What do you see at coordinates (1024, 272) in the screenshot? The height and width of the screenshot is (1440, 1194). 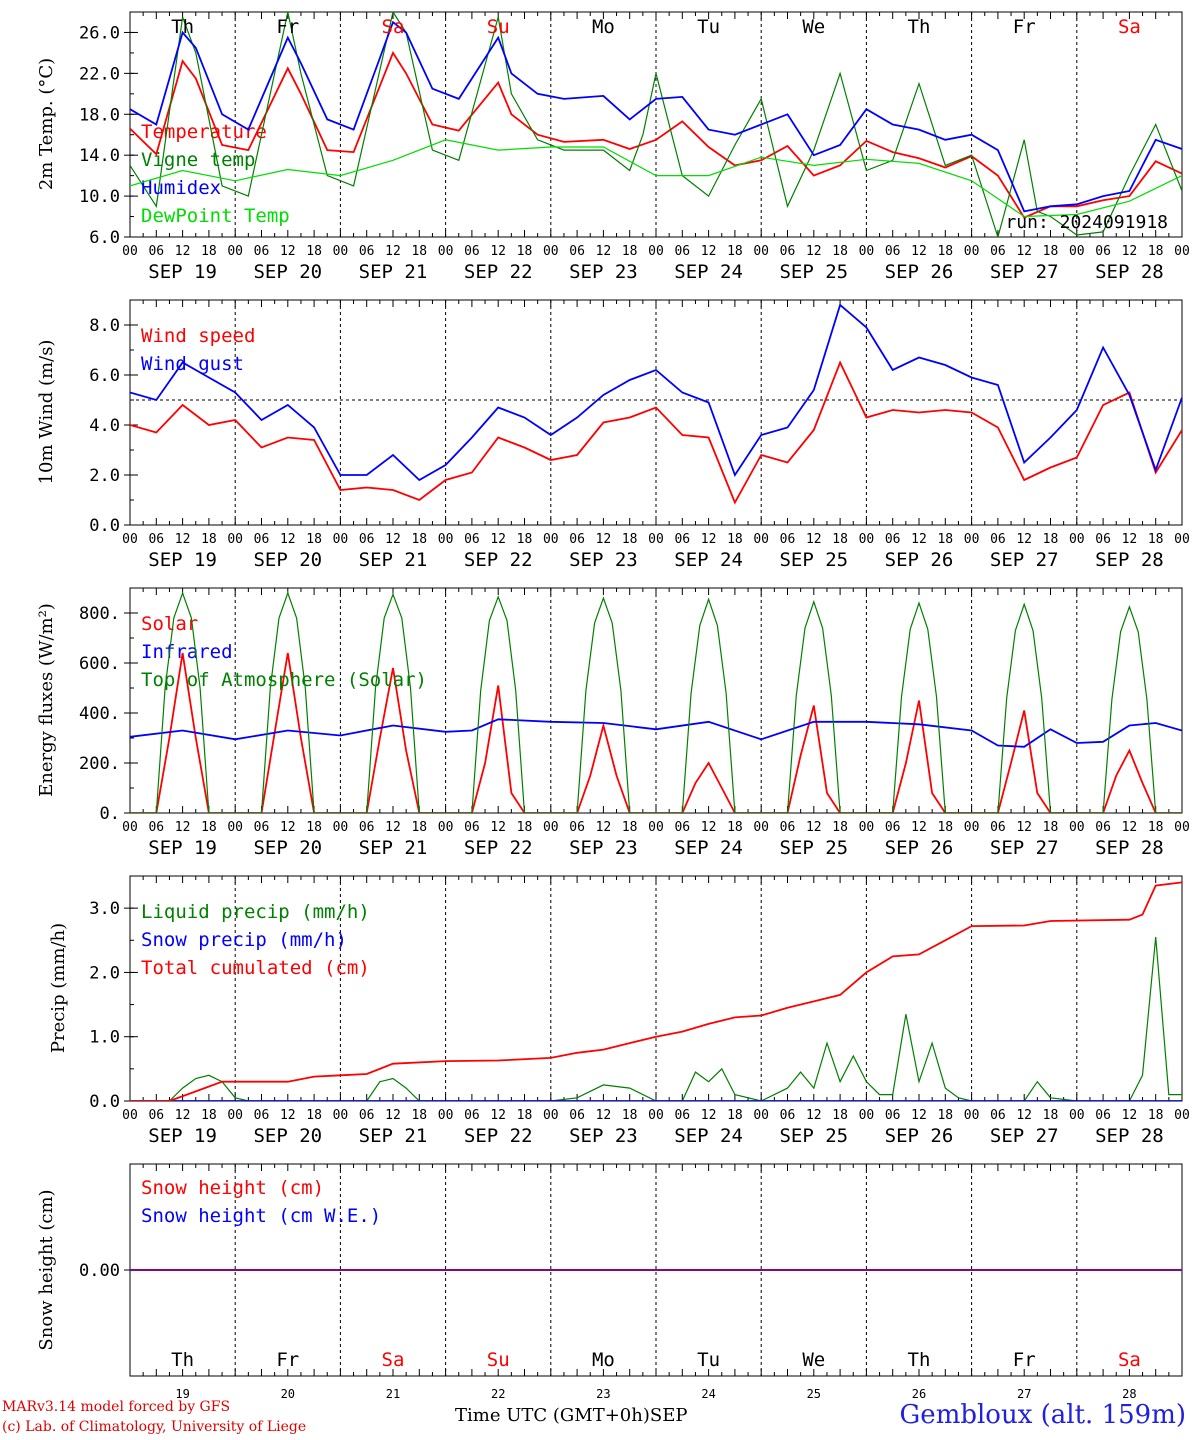 I see `date-label: SEP 27` at bounding box center [1024, 272].